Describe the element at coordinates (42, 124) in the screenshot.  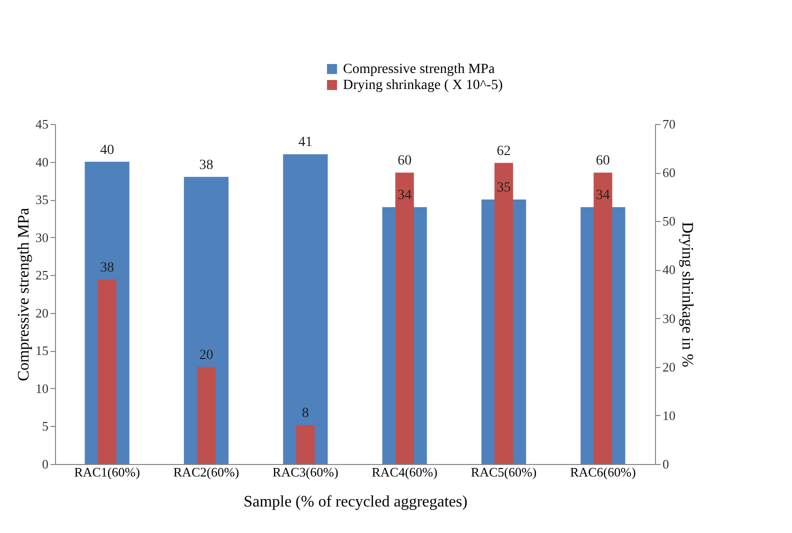
I see `y-tick-label: 45` at that location.